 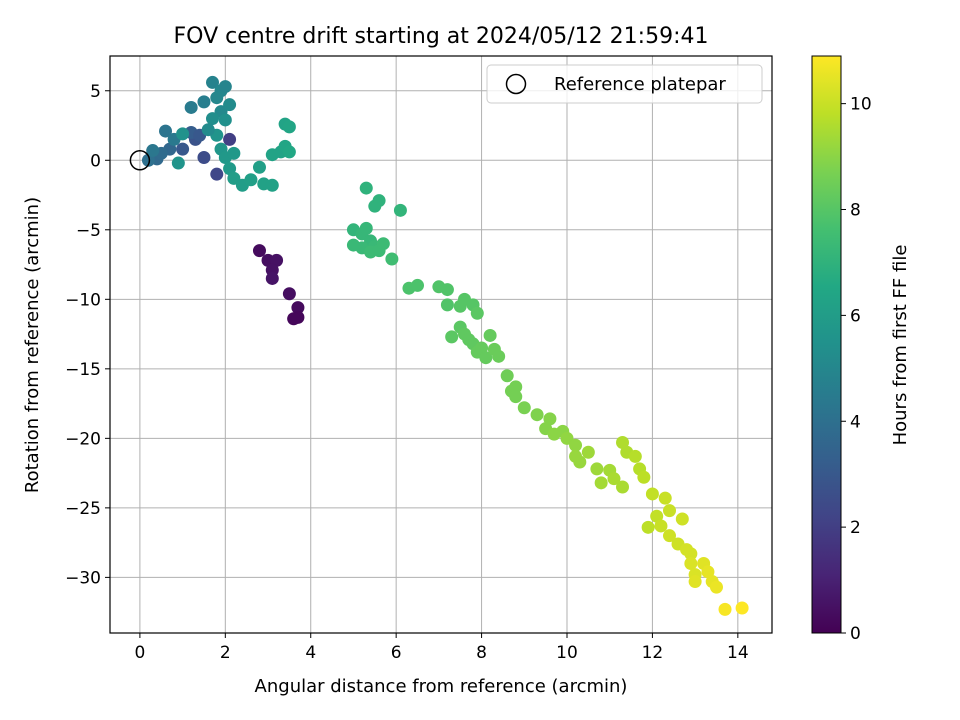 What do you see at coordinates (95, 92) in the screenshot?
I see `y-tick-label: 5` at bounding box center [95, 92].